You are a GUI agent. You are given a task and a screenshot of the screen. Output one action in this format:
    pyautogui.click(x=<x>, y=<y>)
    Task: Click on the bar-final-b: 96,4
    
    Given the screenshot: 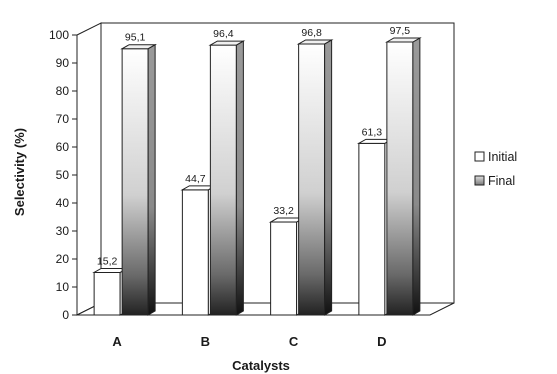 What is the action you would take?
    pyautogui.click(x=227, y=172)
    